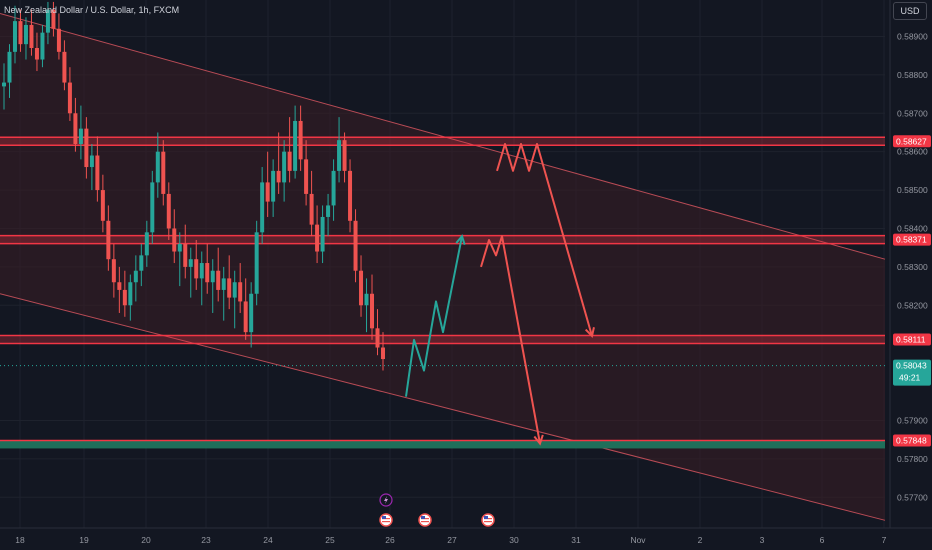 This screenshot has height=550, width=932. I want to click on y-tick-label: 0.58800, so click(912, 75).